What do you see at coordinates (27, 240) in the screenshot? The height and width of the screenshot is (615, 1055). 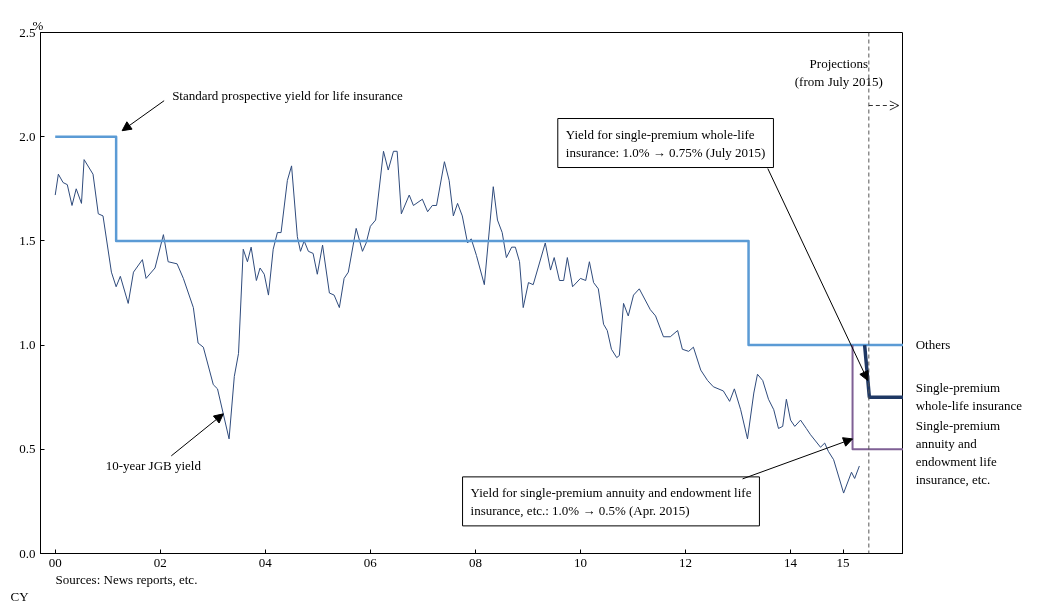 I see `y-tick-label: 1.5` at bounding box center [27, 240].